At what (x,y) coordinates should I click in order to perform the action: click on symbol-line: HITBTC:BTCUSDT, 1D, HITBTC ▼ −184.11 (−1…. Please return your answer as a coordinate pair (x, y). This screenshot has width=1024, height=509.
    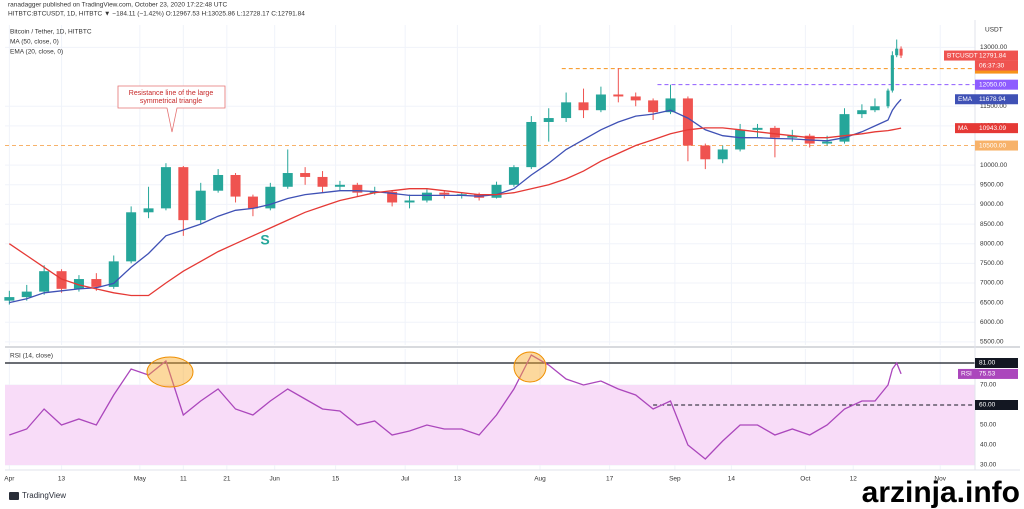
    Looking at the image, I should click on (156, 14).